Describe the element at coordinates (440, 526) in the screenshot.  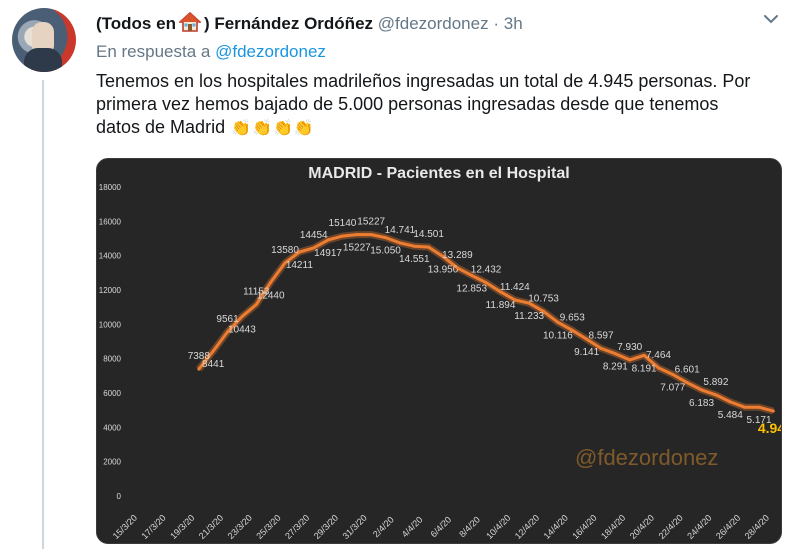
I see `x-tick-label: 6/4/20` at that location.